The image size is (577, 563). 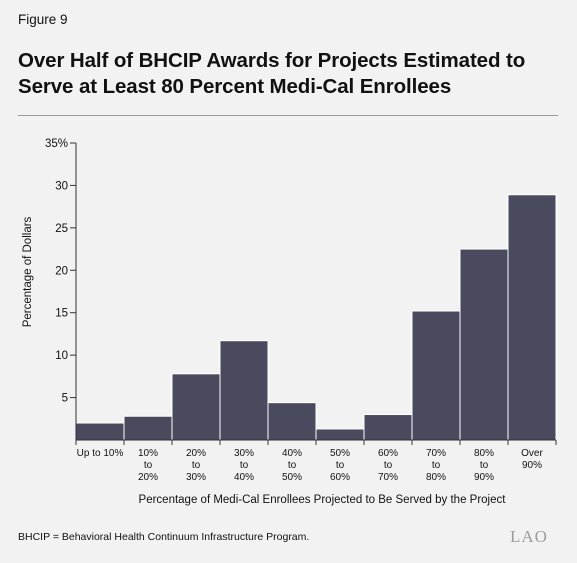 What do you see at coordinates (288, 115) in the screenshot?
I see `title-divider` at bounding box center [288, 115].